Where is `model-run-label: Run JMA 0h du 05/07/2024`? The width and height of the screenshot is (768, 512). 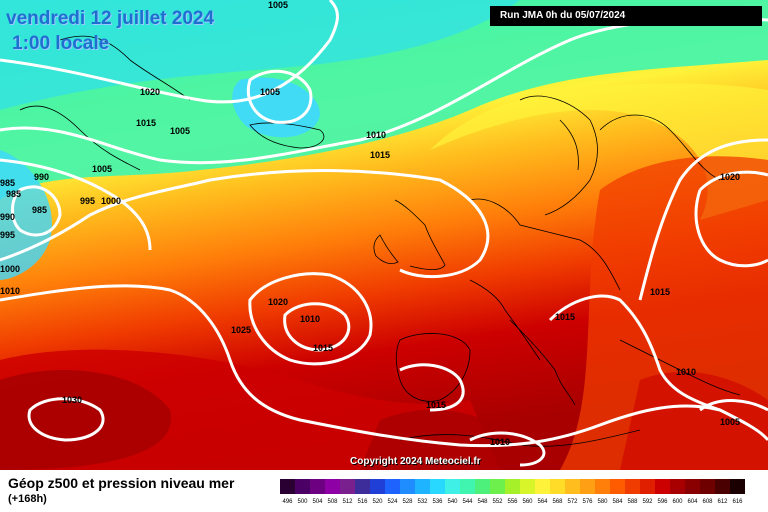
model-run-label: Run JMA 0h du 05/07/2024 is located at coordinates (626, 16).